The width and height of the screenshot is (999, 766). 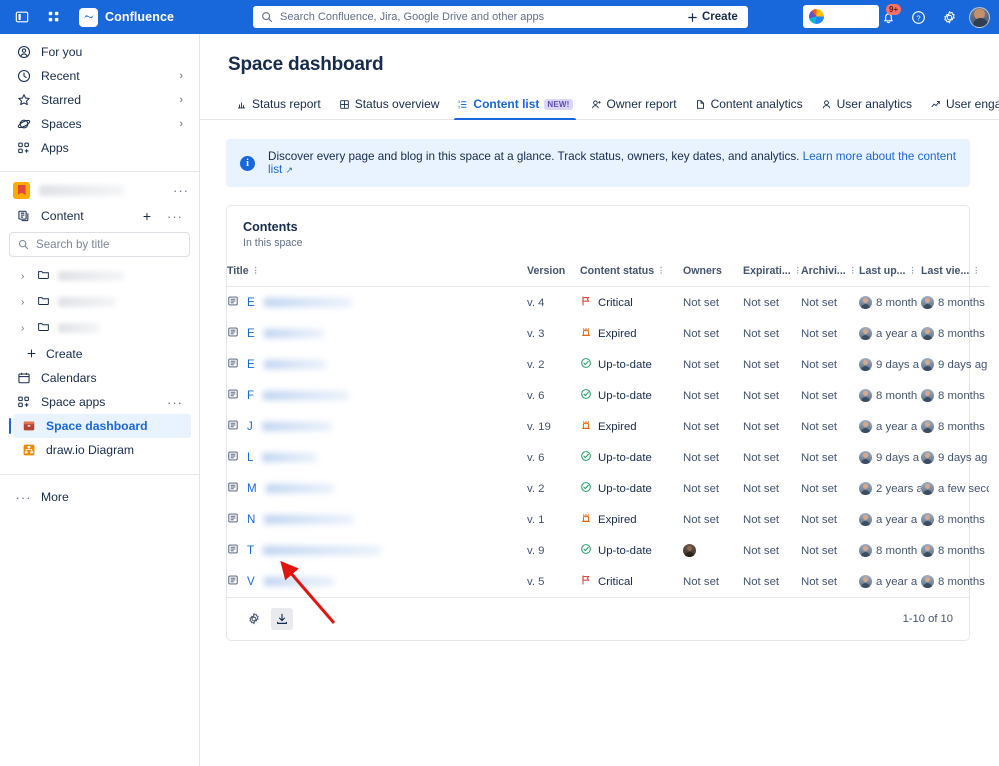 What do you see at coordinates (979, 17) in the screenshot?
I see `avatar` at bounding box center [979, 17].